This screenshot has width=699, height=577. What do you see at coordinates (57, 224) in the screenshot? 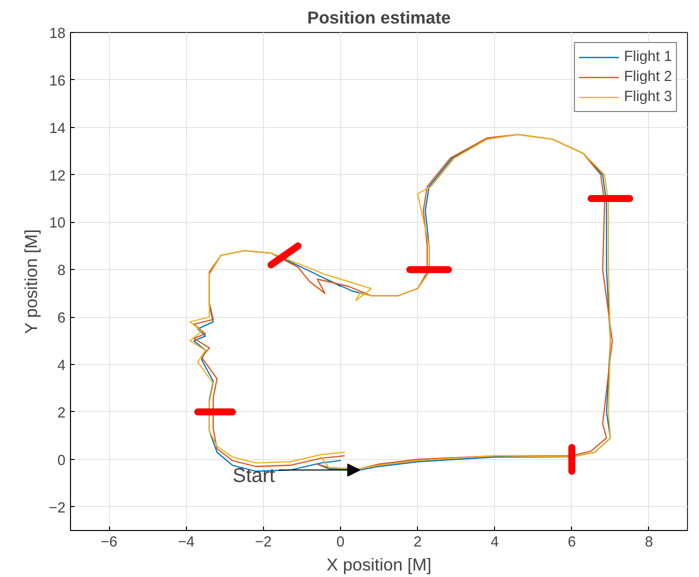
I see `y-tick-label: 10` at bounding box center [57, 224].